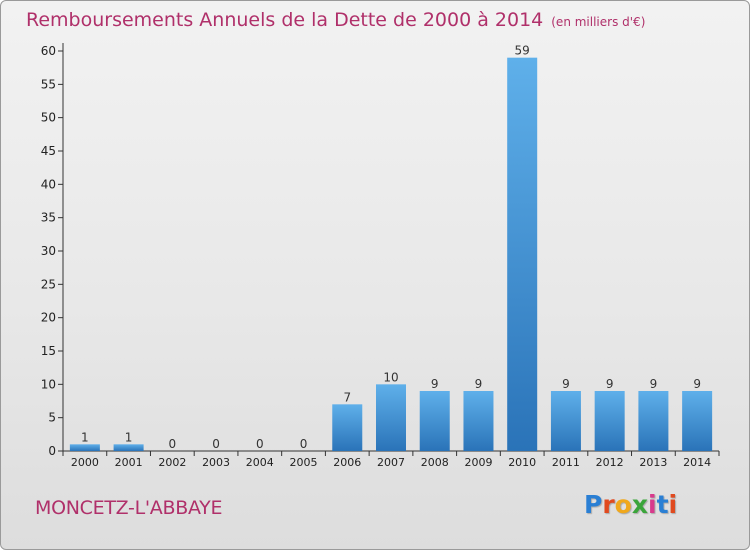 Image resolution: width=750 pixels, height=550 pixels. Describe the element at coordinates (347, 462) in the screenshot. I see `x-tick-label: 2006` at that location.